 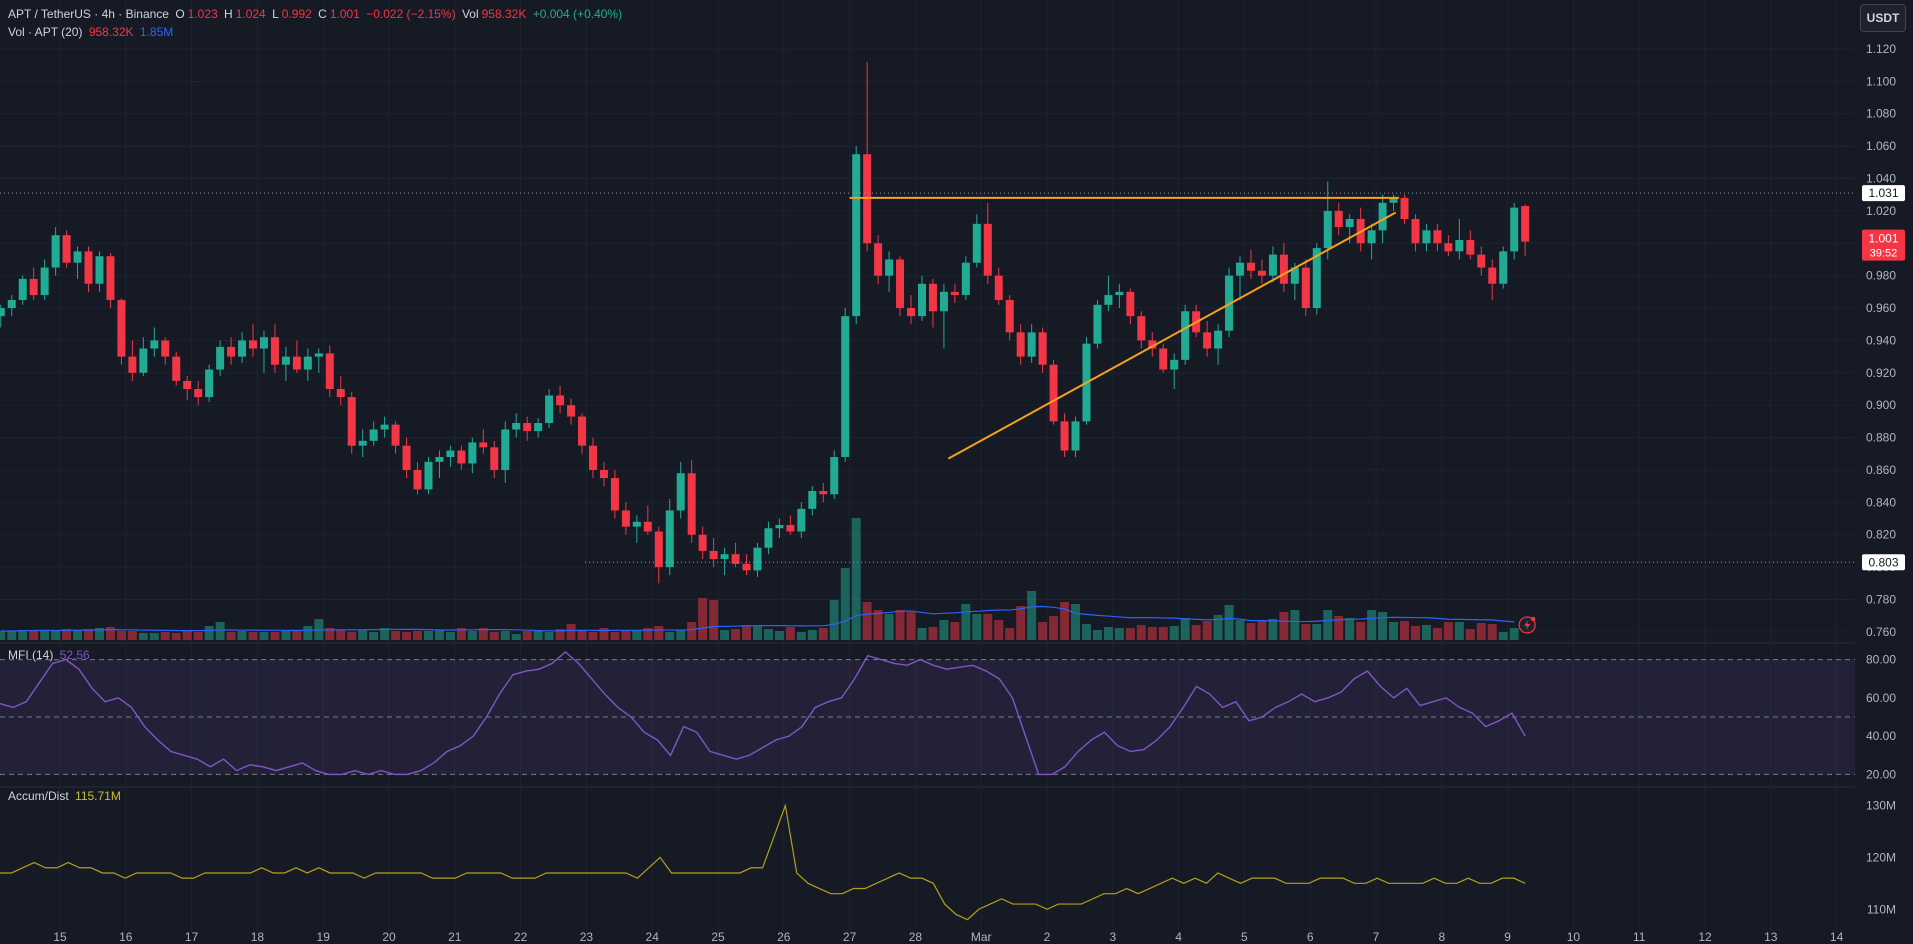 What do you see at coordinates (1178, 937) in the screenshot?
I see `x-tick-label: 4` at bounding box center [1178, 937].